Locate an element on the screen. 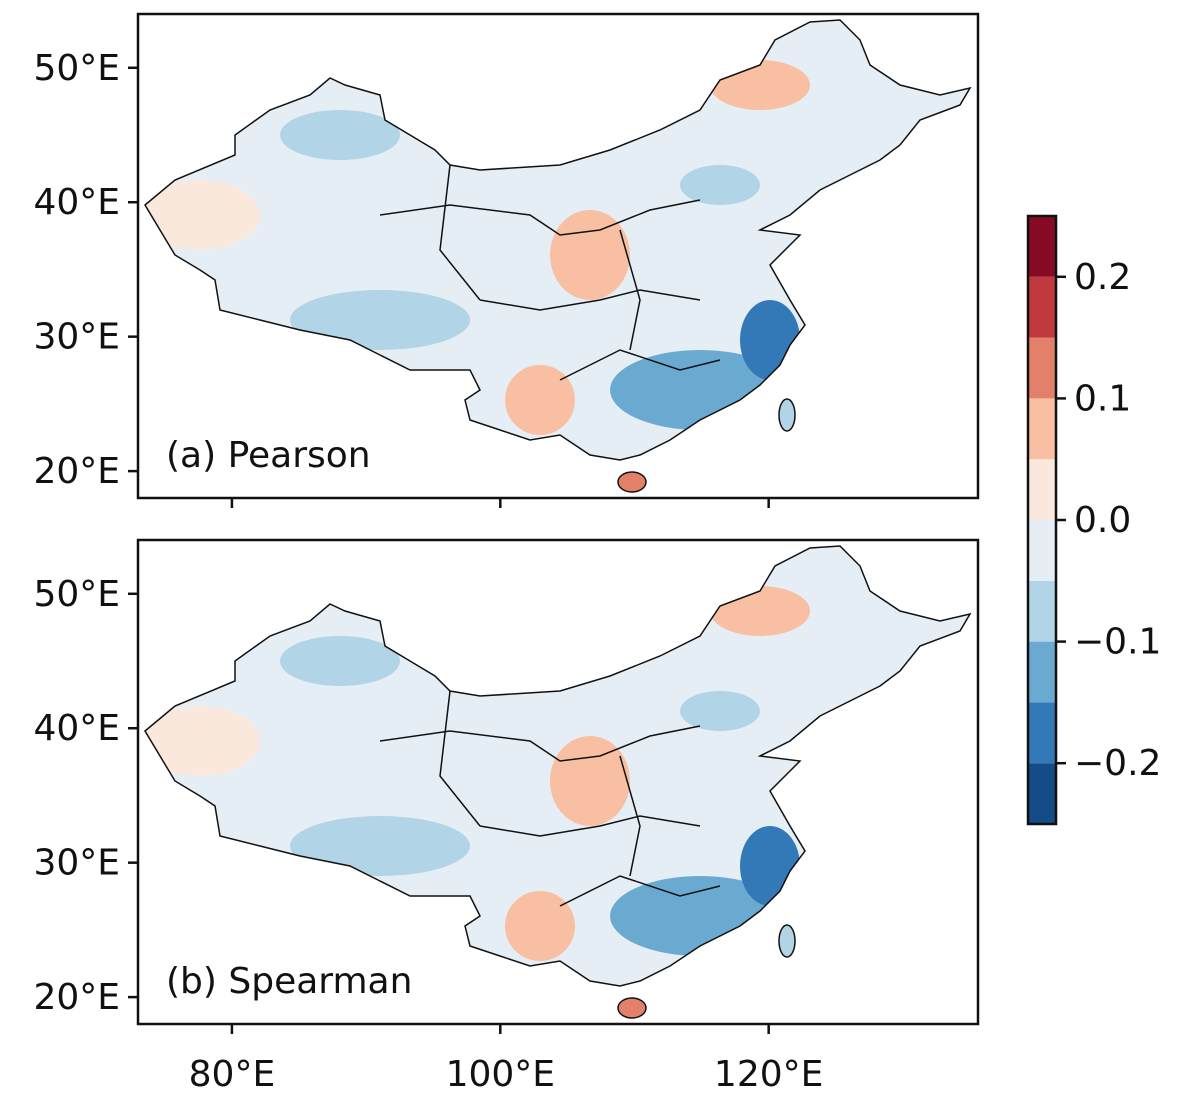 Image resolution: width=1200 pixels, height=1114 pixels. colorbar-tick-label: 0.1 is located at coordinates (1102, 398).